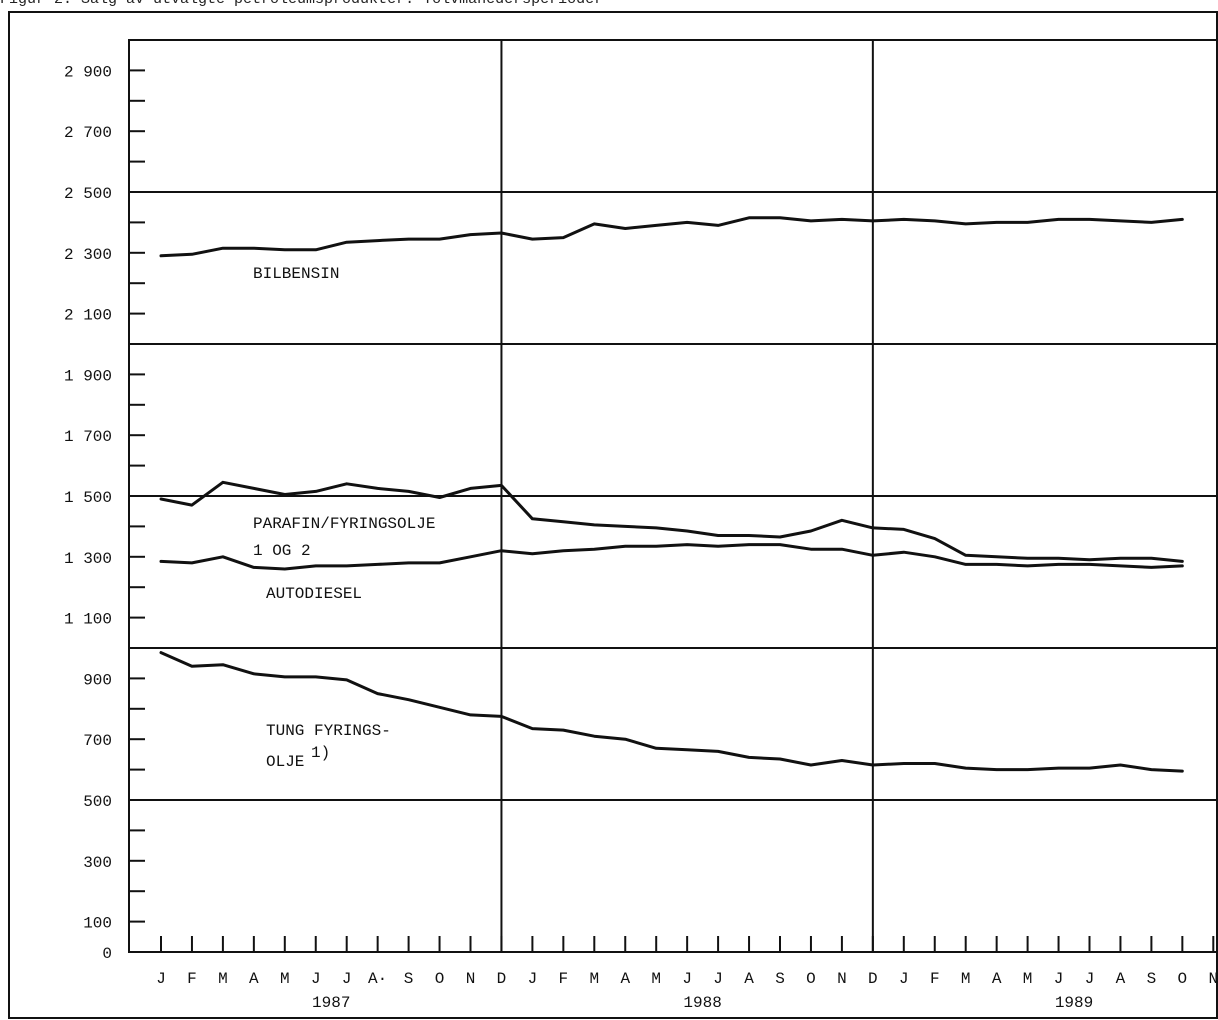 The image size is (1218, 1020). What do you see at coordinates (282, 551) in the screenshot?
I see `series-label: 1 OG 2` at bounding box center [282, 551].